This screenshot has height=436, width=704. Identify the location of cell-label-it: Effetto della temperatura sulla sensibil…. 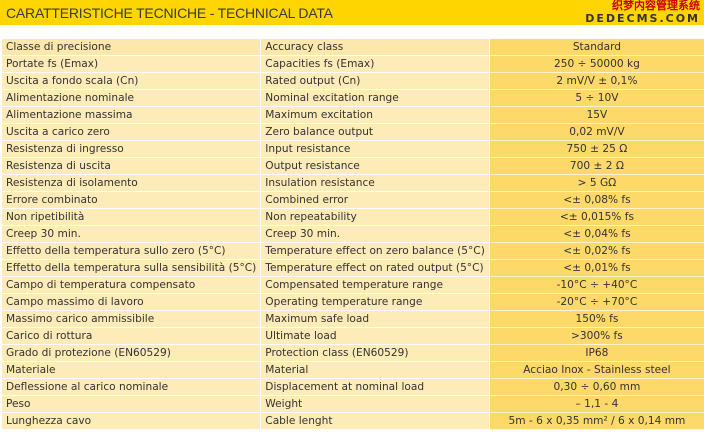
(131, 268).